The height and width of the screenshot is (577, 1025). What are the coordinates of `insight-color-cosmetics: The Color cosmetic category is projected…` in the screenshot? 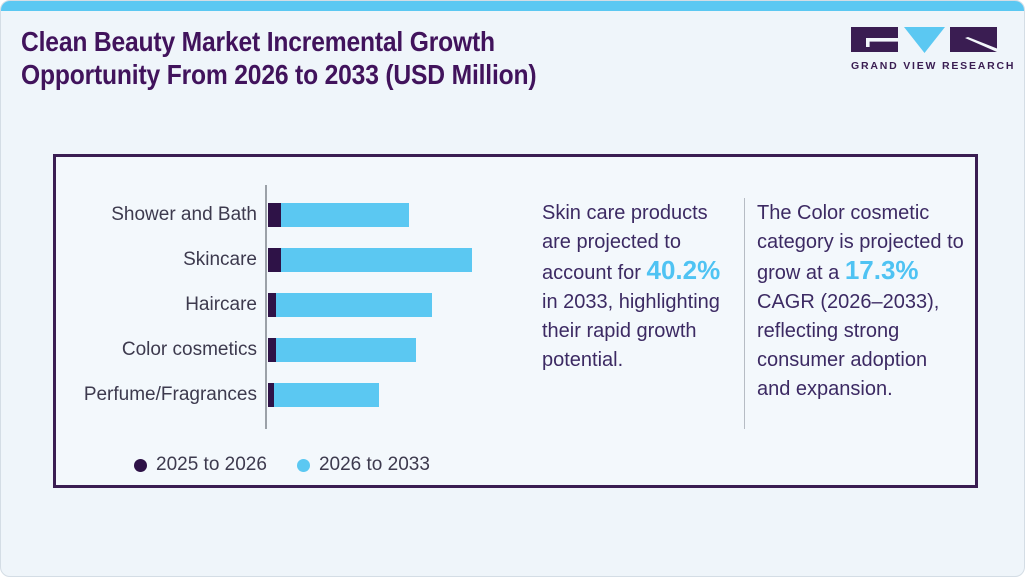 It's located at (861, 301).